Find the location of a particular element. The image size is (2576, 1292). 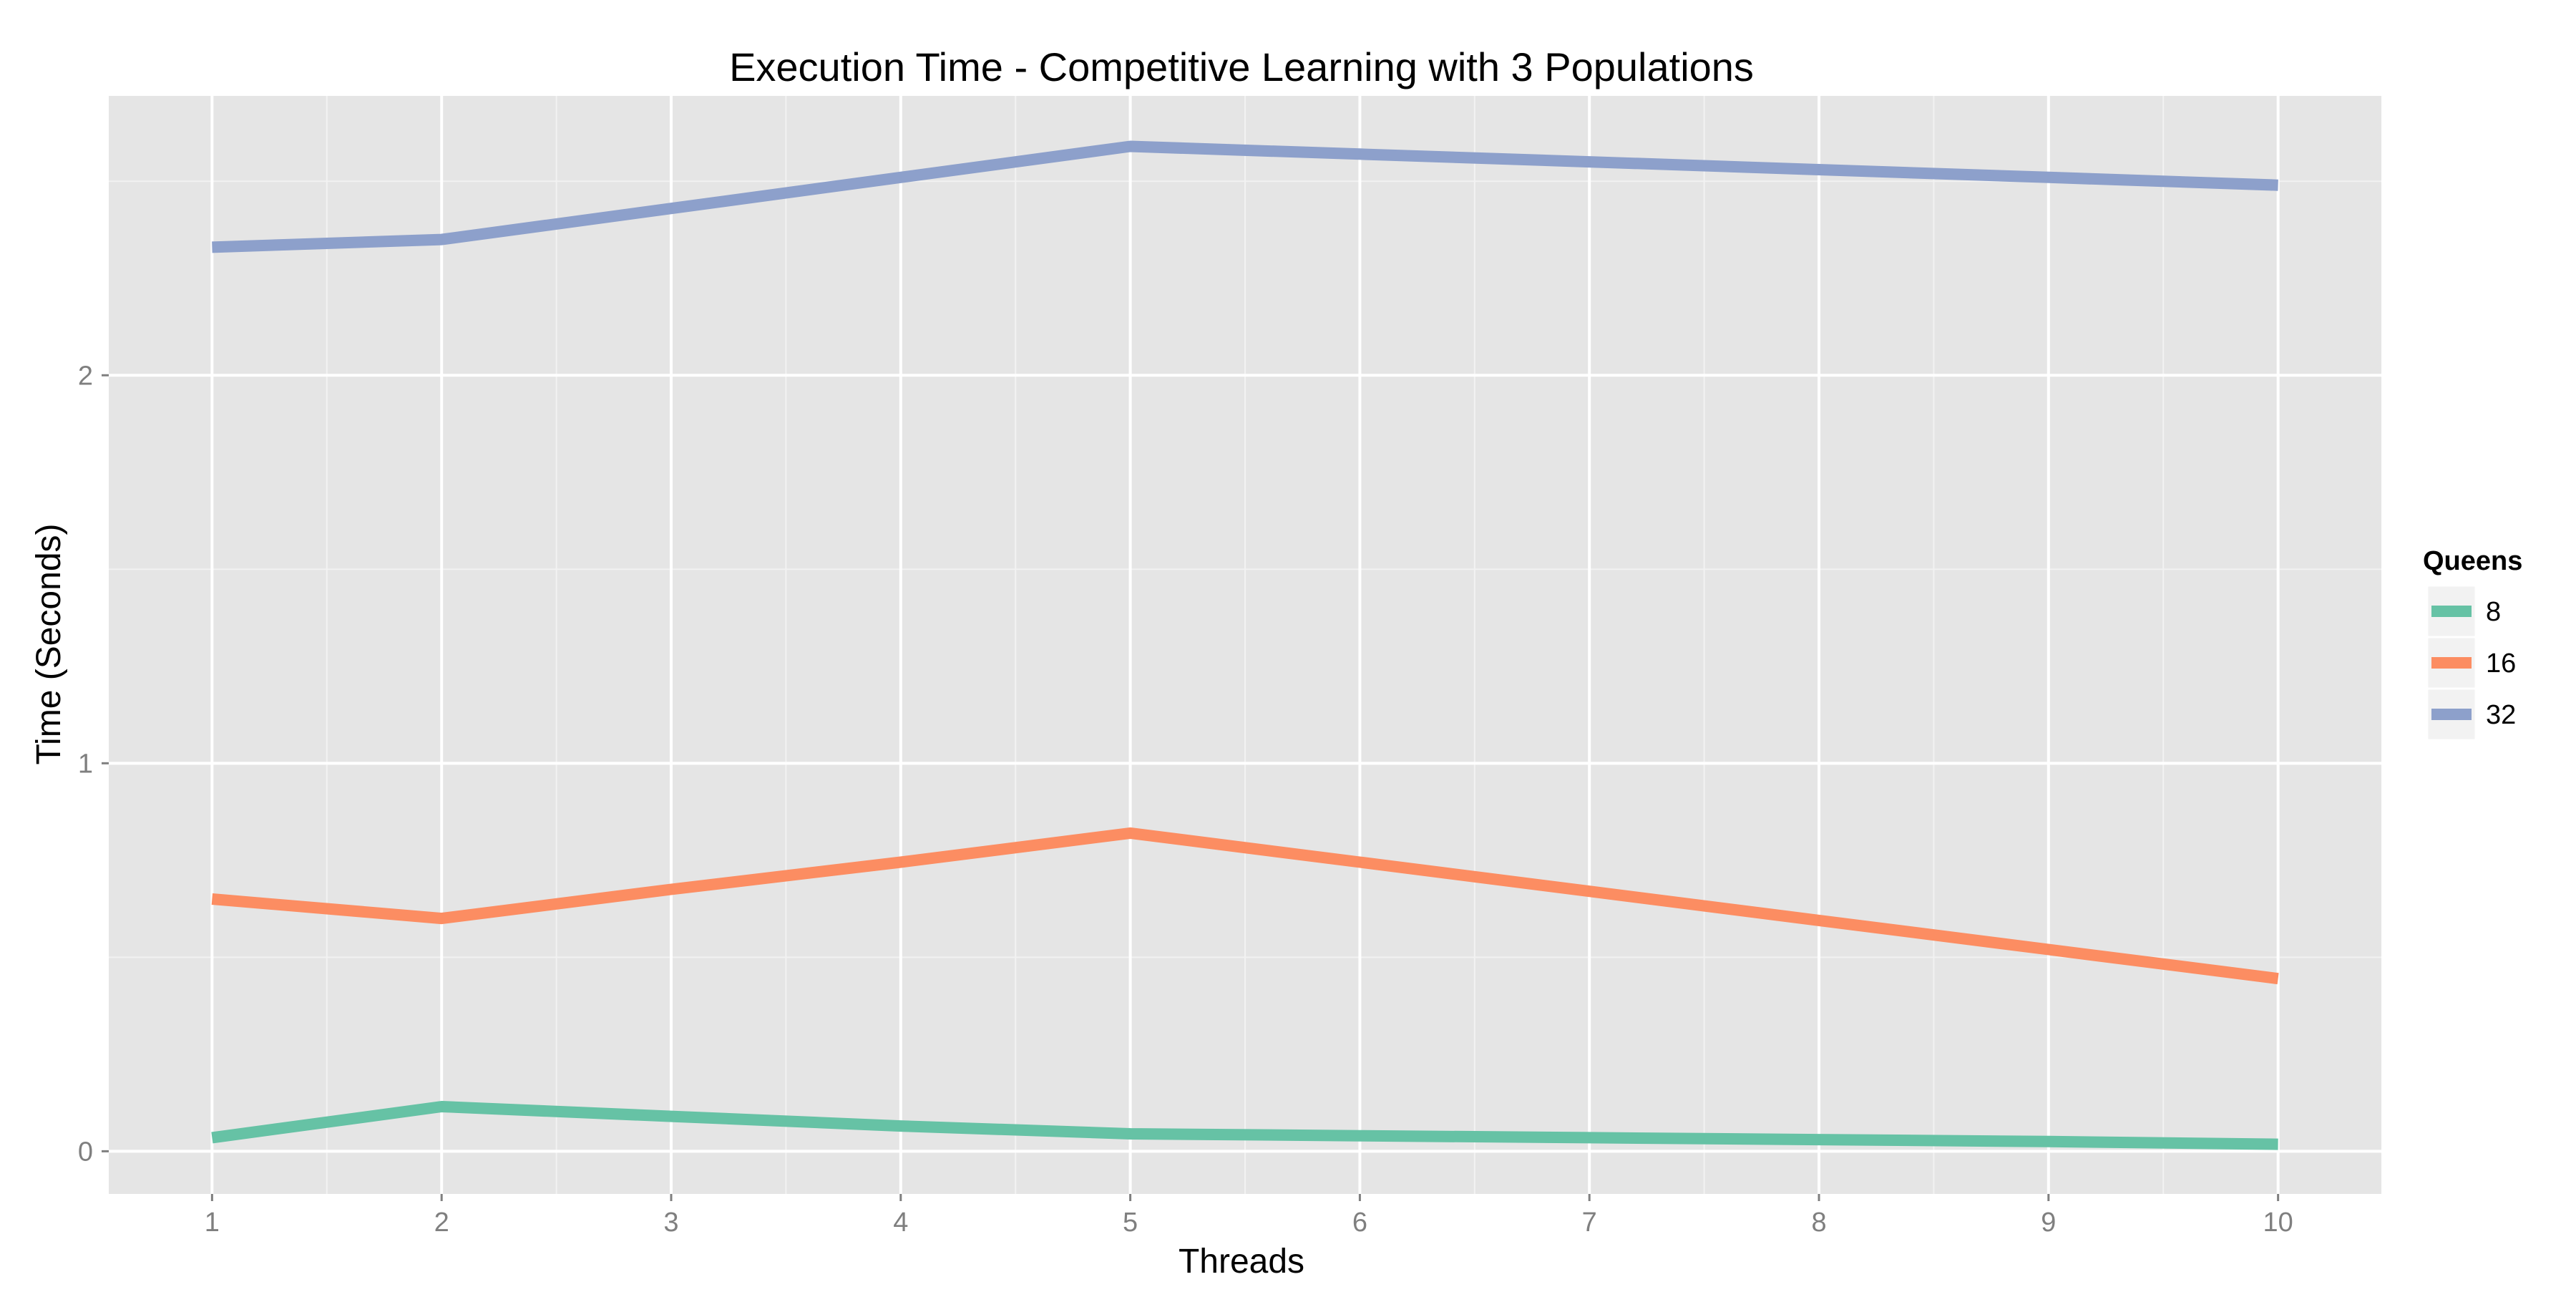

legend-label: 16 is located at coordinates (2501, 664).